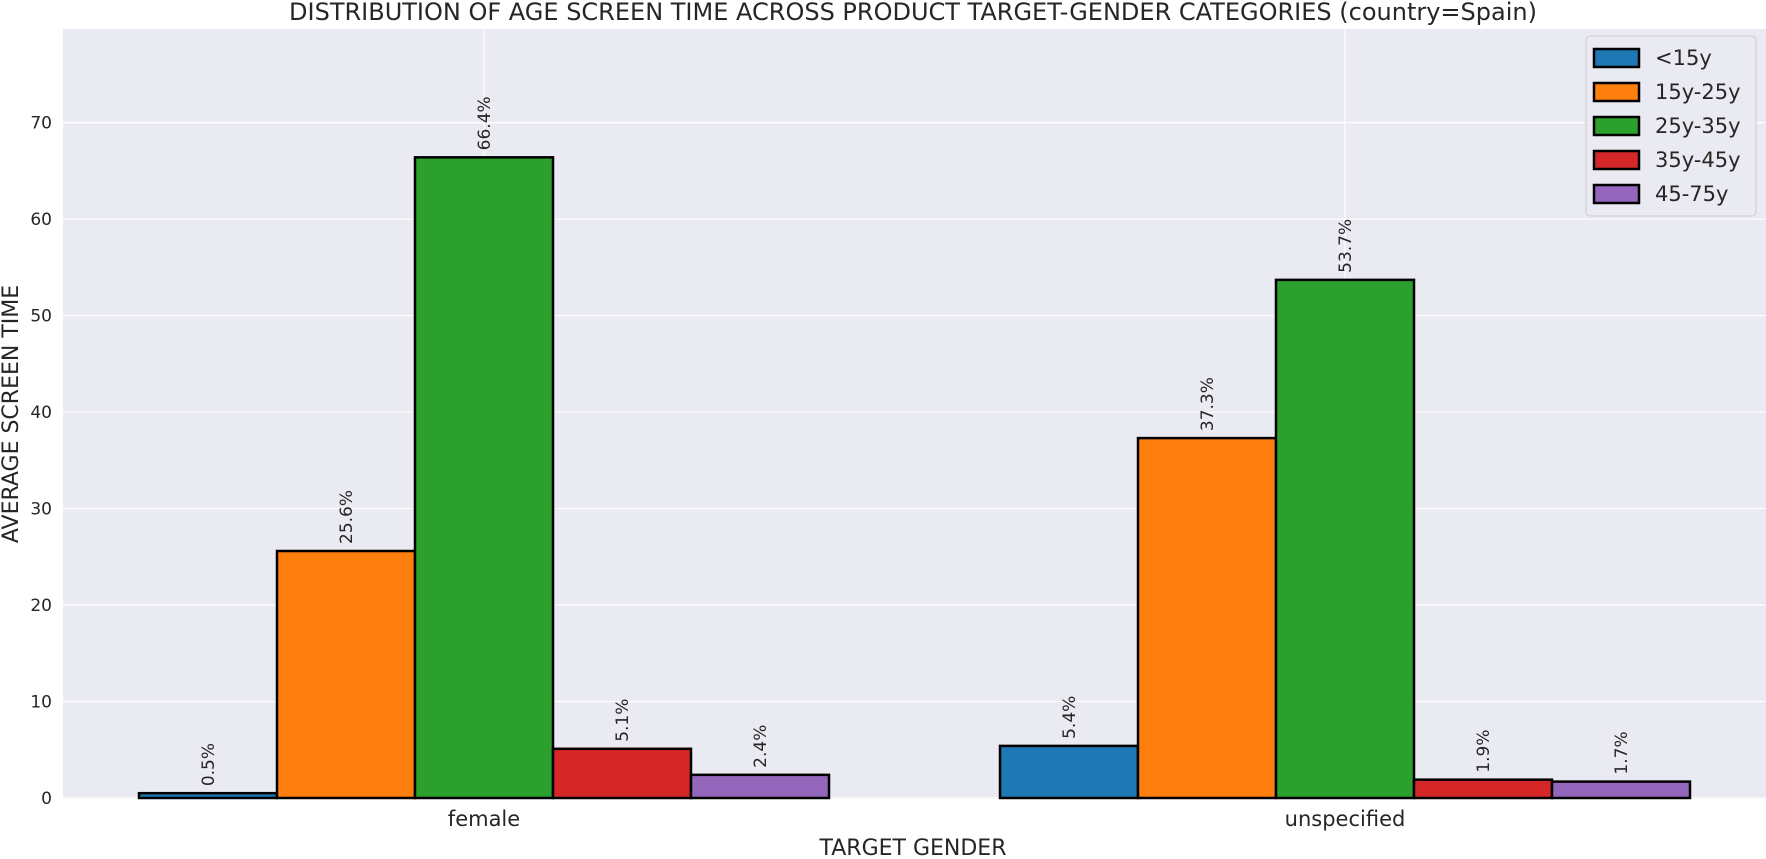 The image size is (1766, 859). I want to click on y-tick-label: 60, so click(41, 220).